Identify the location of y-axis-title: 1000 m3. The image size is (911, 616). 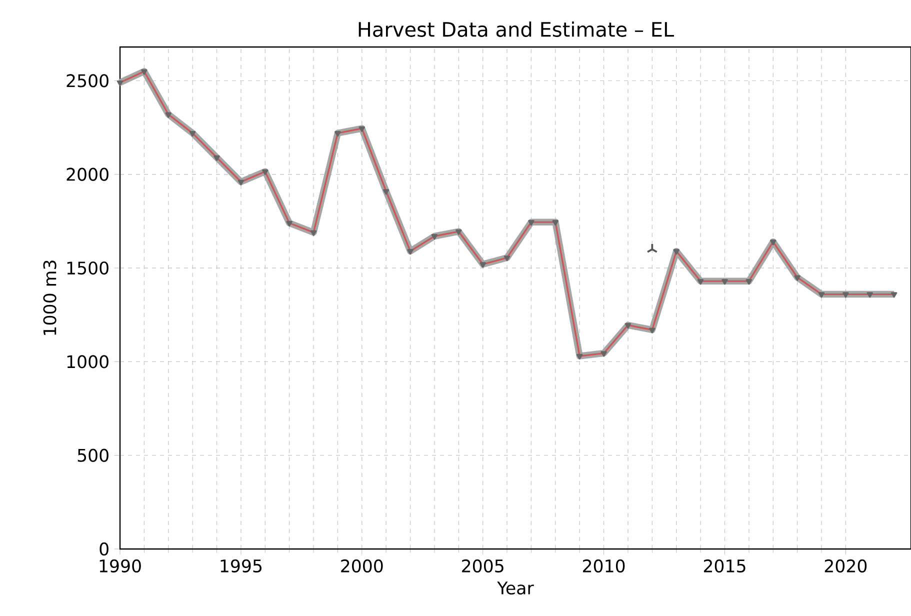
(49, 297).